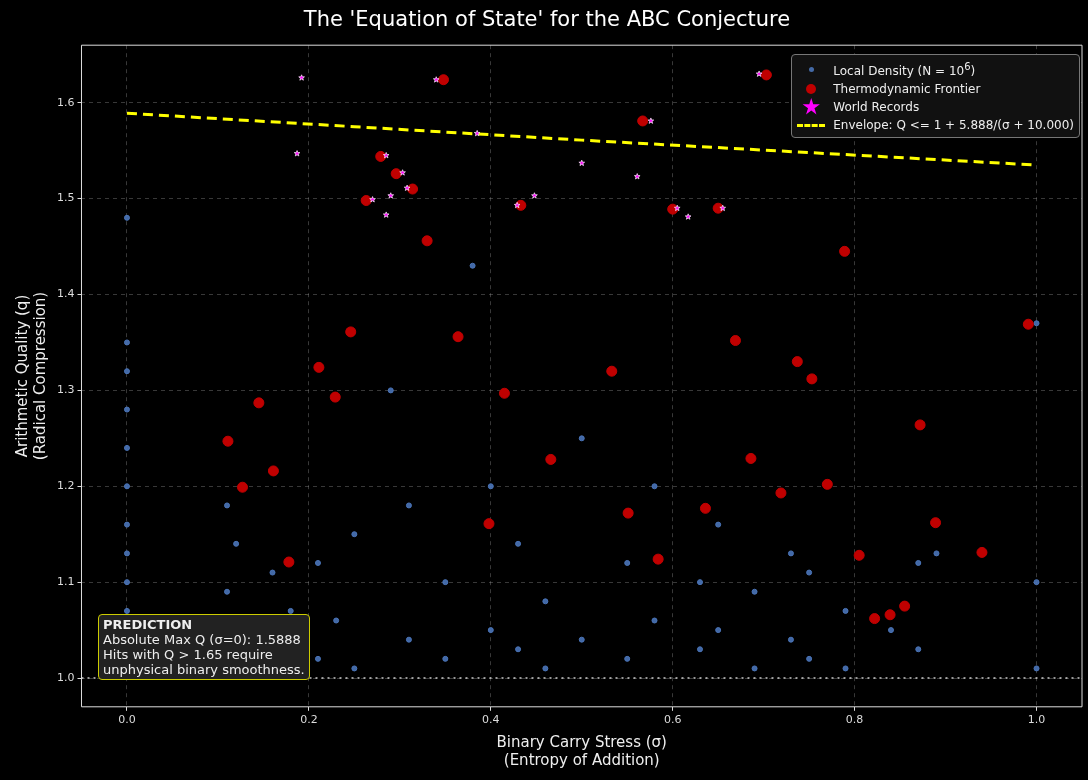 Image resolution: width=1088 pixels, height=780 pixels. I want to click on chart-title: The 'Equation of State' for the ABC Conjecture, so click(546, 19).